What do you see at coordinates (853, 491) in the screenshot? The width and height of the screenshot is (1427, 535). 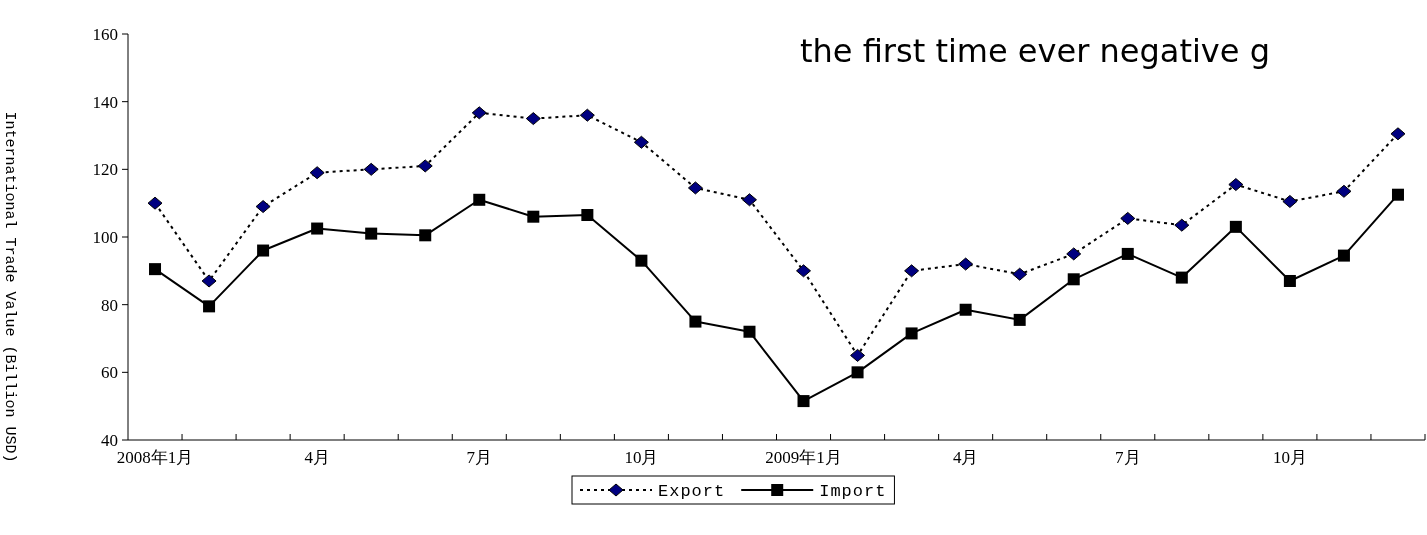 I see `legend-label: Import` at bounding box center [853, 491].